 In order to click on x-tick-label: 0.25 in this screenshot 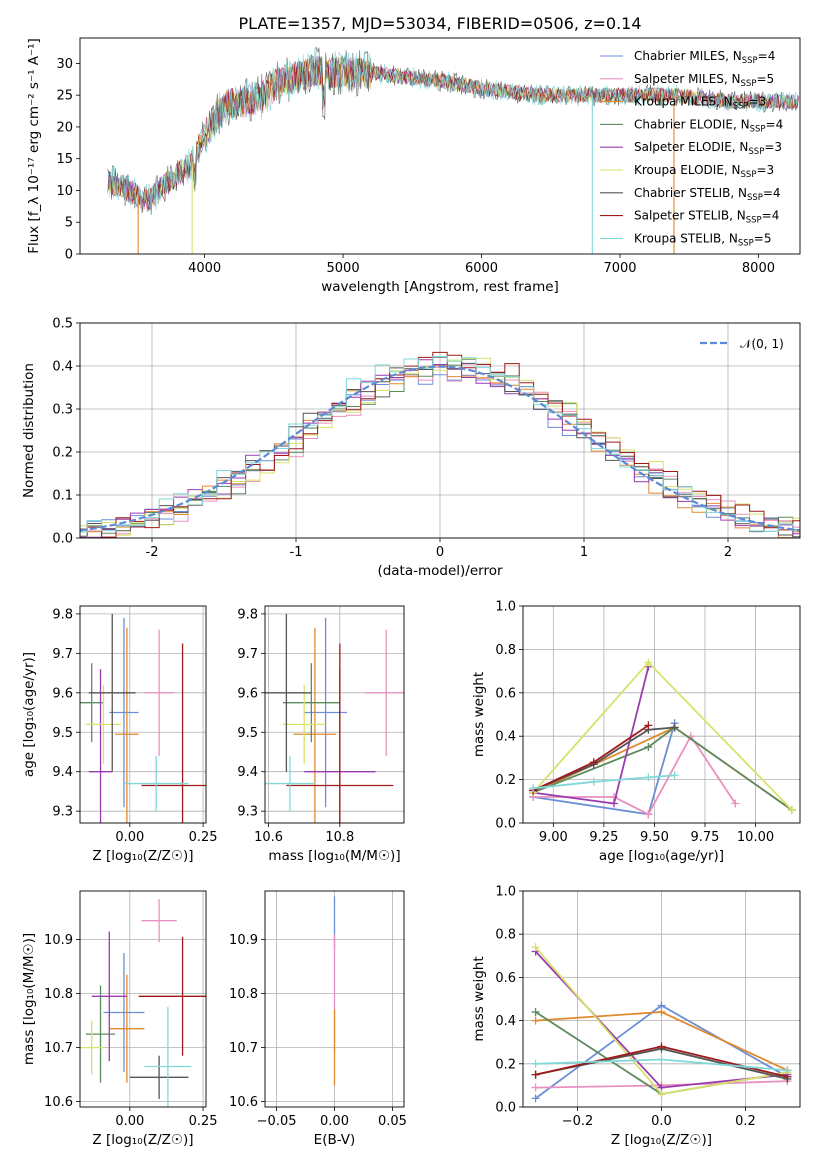, I will do `click(203, 1121)`.